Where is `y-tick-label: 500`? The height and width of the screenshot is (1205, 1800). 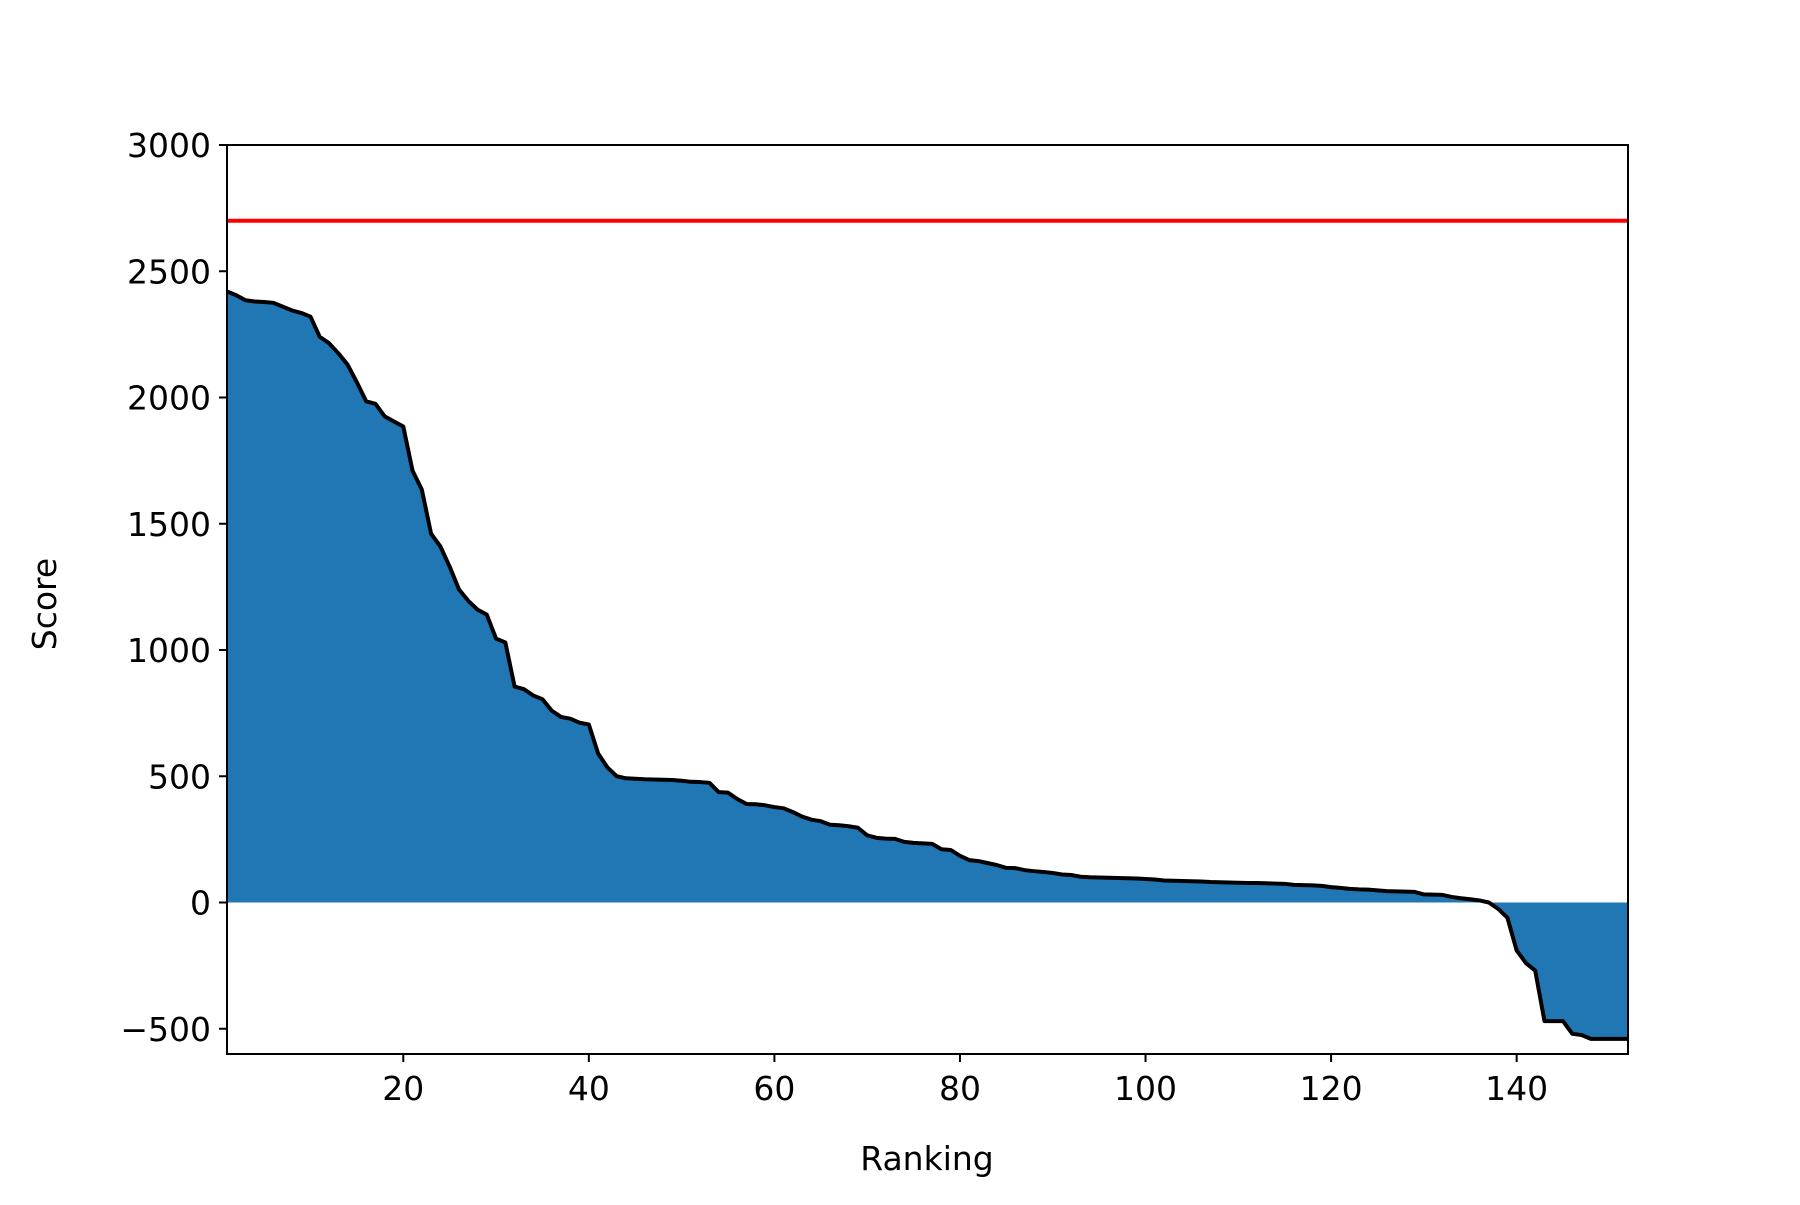 y-tick-label: 500 is located at coordinates (179, 776).